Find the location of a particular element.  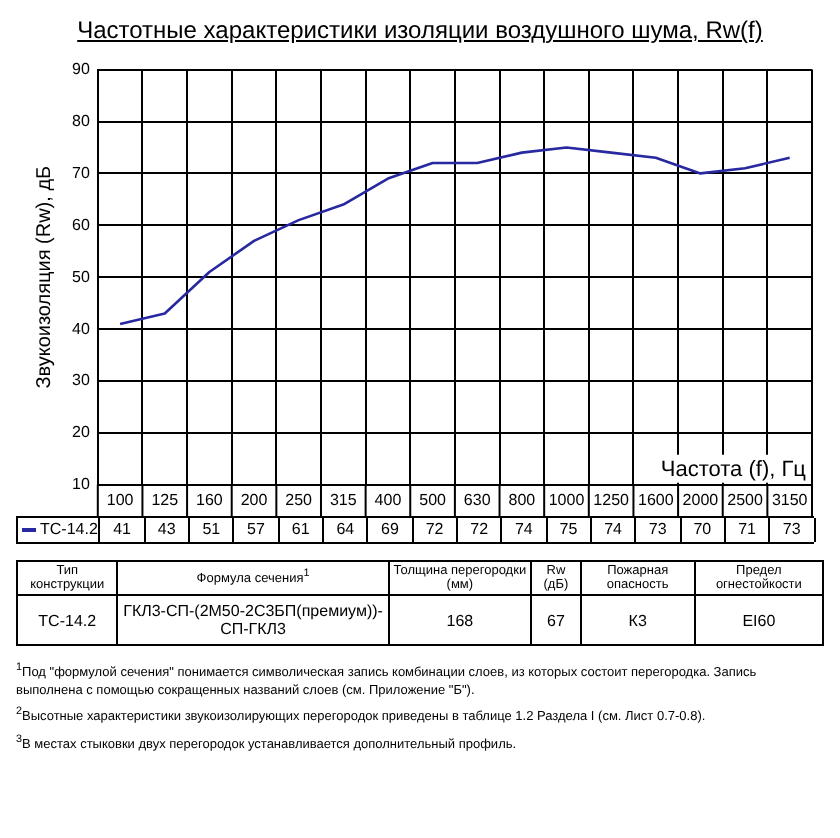

text: ГКЛ3-СП-(2М50-2С3БП(премиум))-СП-ГКЛ3 is located at coordinates (253, 620).